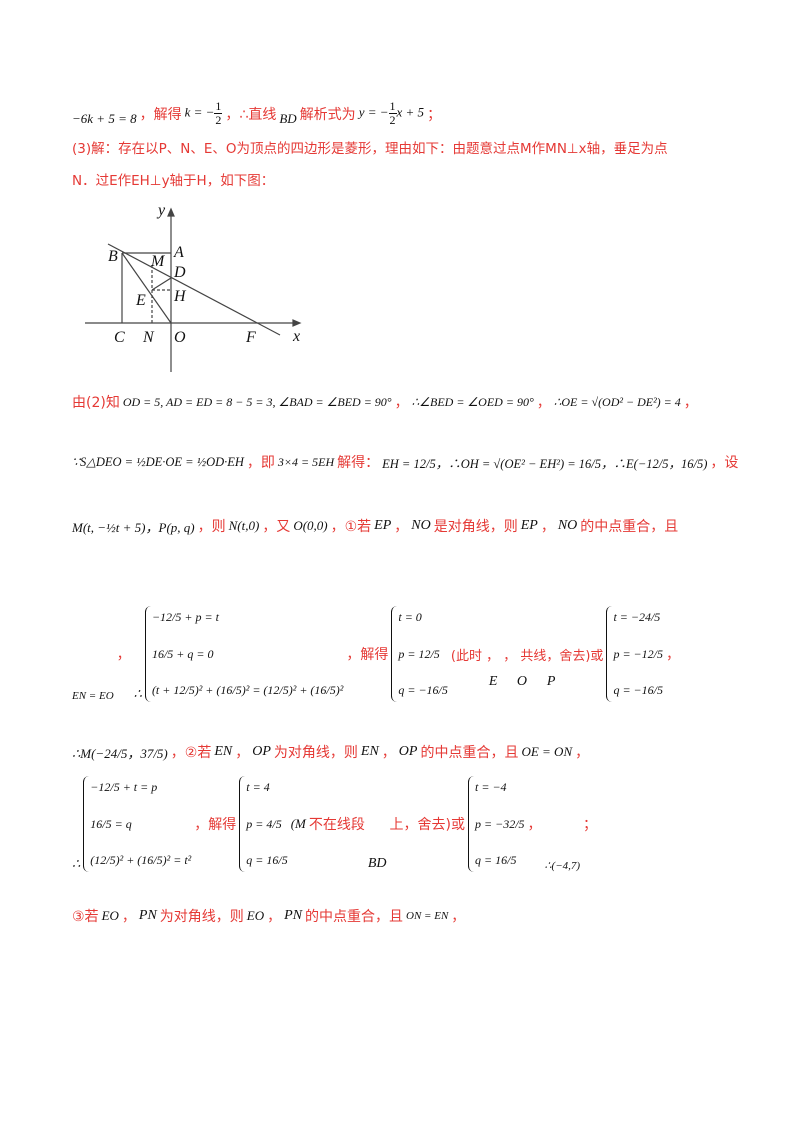 The width and height of the screenshot is (800, 1132). I want to click on solution-system: t = 4 p = 4/5 q = 16/5, so click(263, 824).